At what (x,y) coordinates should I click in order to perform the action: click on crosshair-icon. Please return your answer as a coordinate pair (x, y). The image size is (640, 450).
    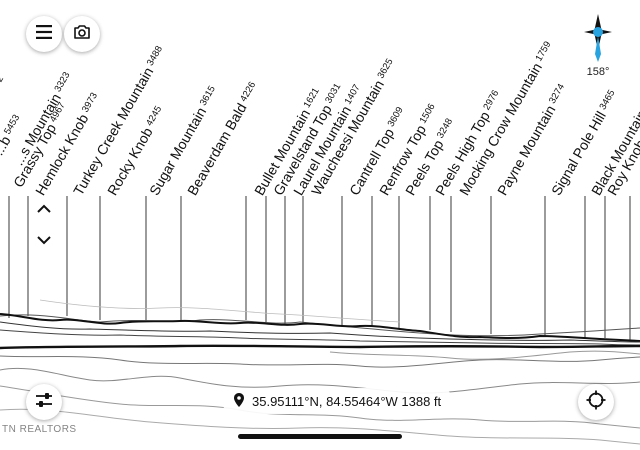
    Looking at the image, I should click on (596, 402).